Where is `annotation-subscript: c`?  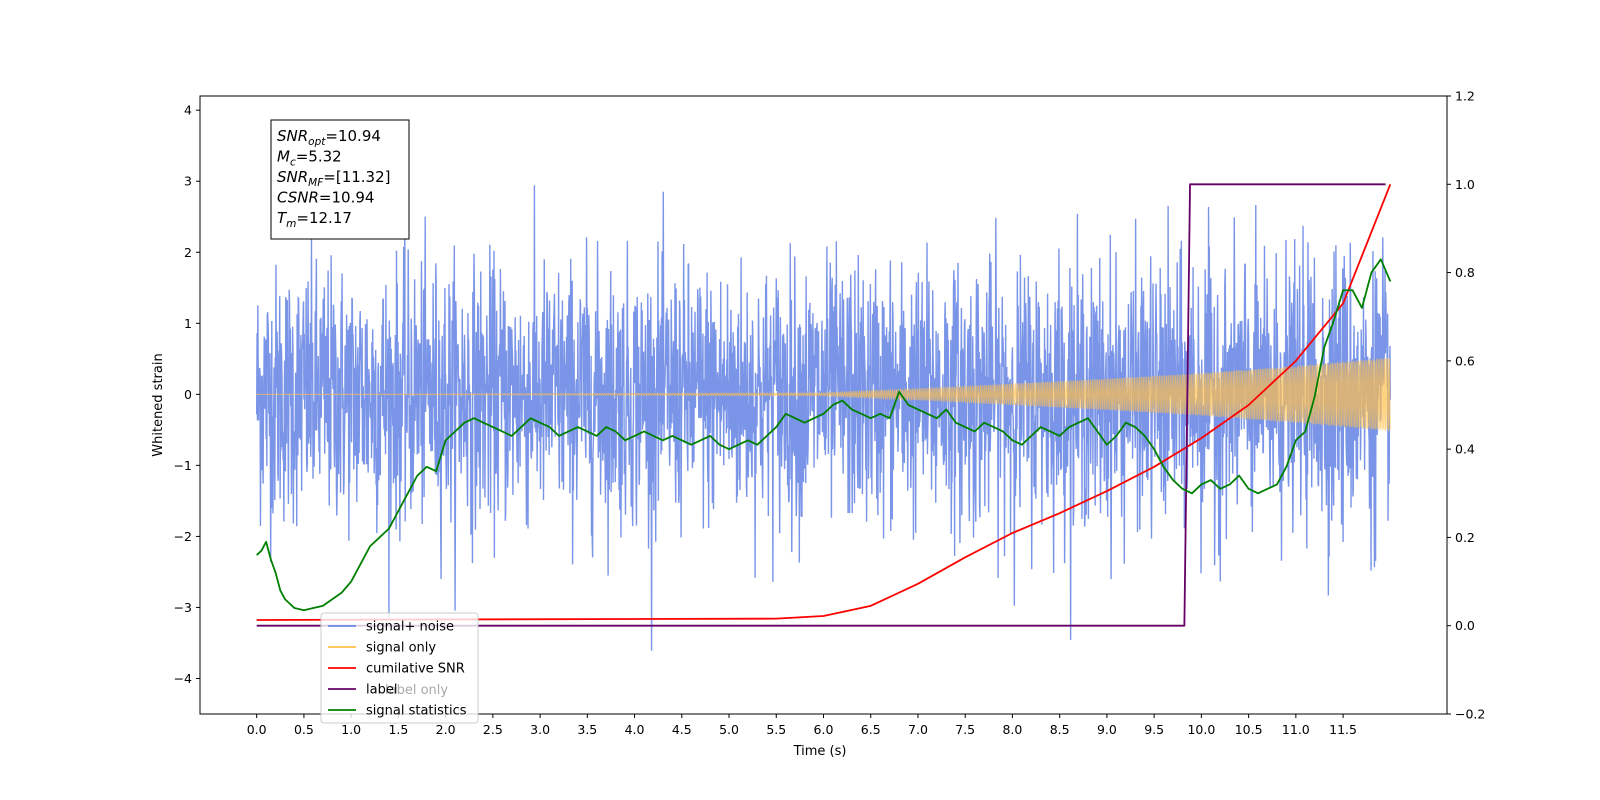
annotation-subscript: c is located at coordinates (293, 163).